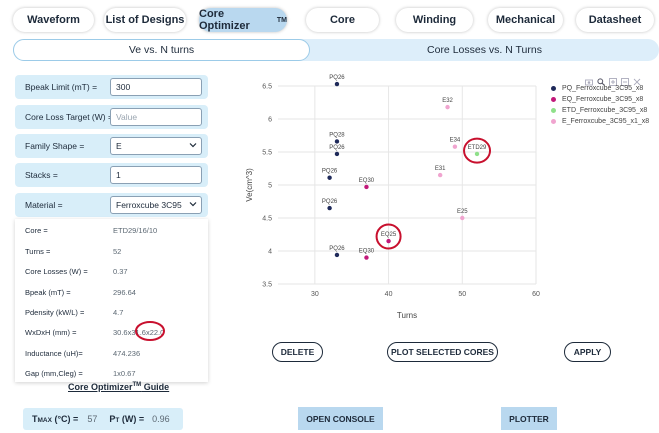  What do you see at coordinates (54, 353) in the screenshot?
I see `result-label: Inductance (uH)=` at bounding box center [54, 353].